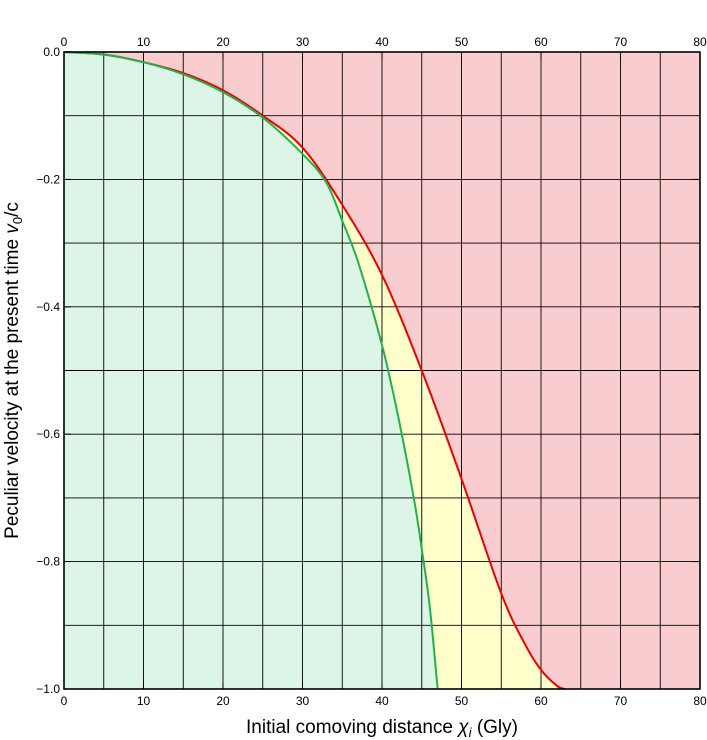 This screenshot has width=707, height=740. Describe the element at coordinates (382, 701) in the screenshot. I see `x-tick-label: 40` at that location.